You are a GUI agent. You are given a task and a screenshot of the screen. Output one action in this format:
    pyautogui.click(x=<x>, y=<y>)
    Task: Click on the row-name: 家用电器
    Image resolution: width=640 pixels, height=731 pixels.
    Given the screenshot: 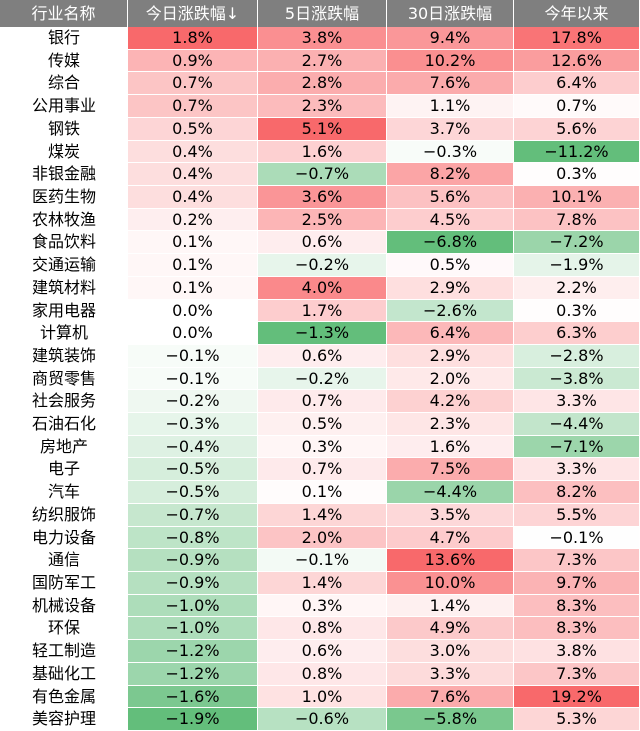 What is the action you would take?
    pyautogui.click(x=64, y=311)
    